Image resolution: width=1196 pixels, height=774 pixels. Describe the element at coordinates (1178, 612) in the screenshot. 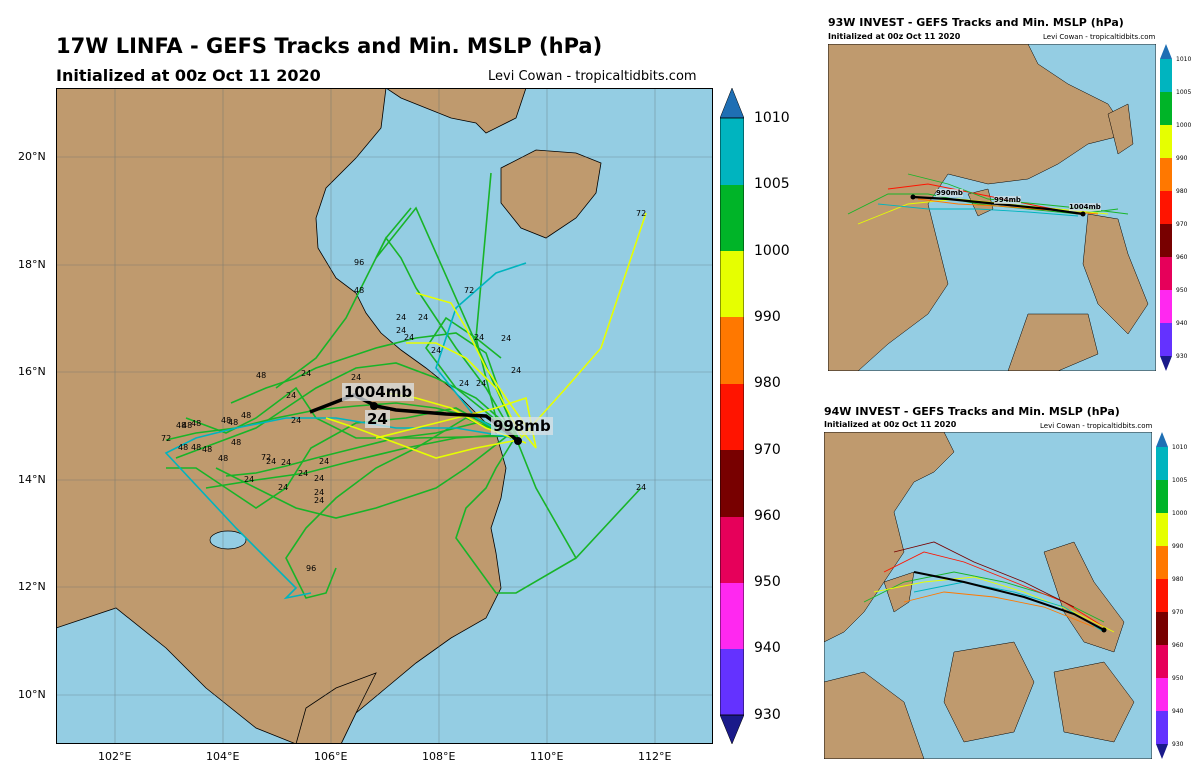

I see `panel-94w-cbar-label-970: 970` at that location.